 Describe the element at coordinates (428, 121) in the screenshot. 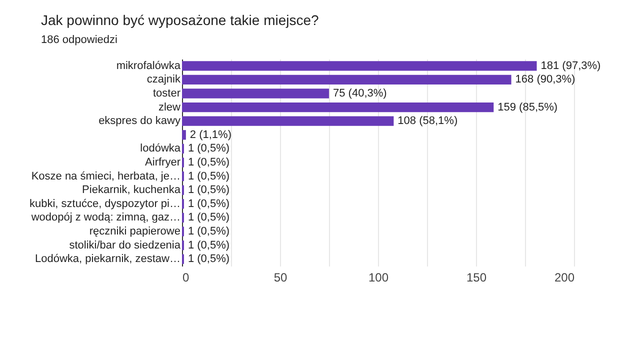

I see `data-label: 108 (58,1%)` at that location.